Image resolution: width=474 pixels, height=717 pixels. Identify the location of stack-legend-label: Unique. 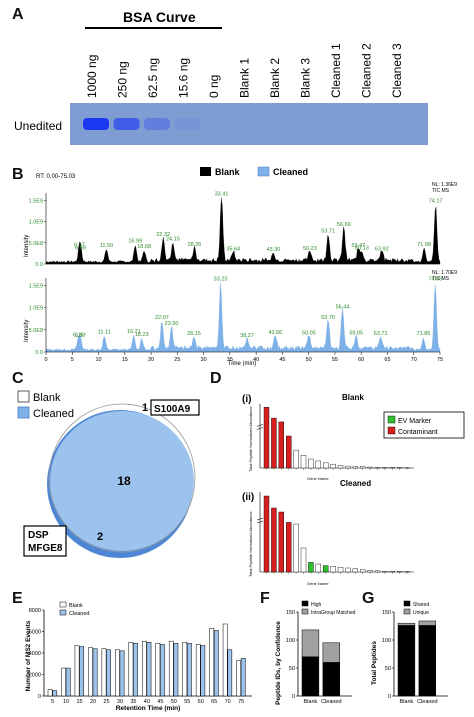
(421, 613).